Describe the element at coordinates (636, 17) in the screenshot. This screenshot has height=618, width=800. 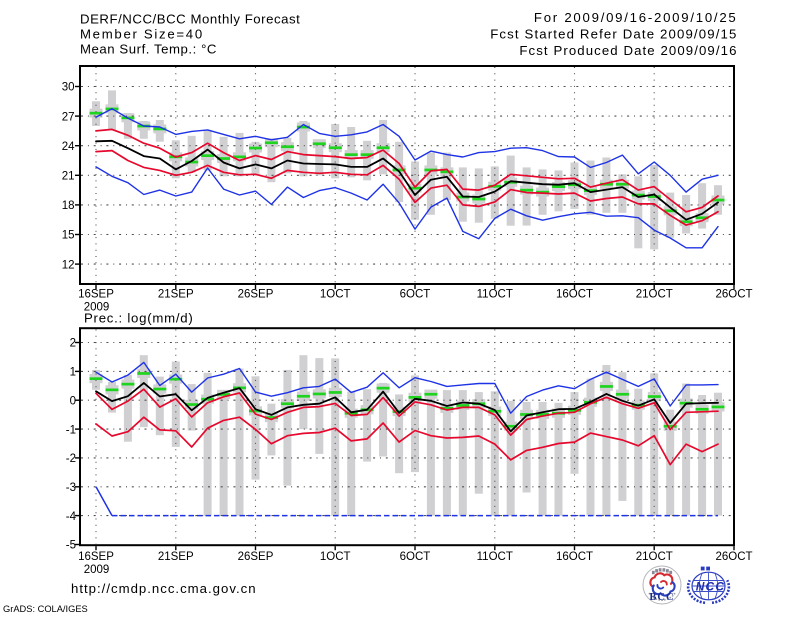
I see `svg-text: For 2009/09/16-2009/10/25` at that location.